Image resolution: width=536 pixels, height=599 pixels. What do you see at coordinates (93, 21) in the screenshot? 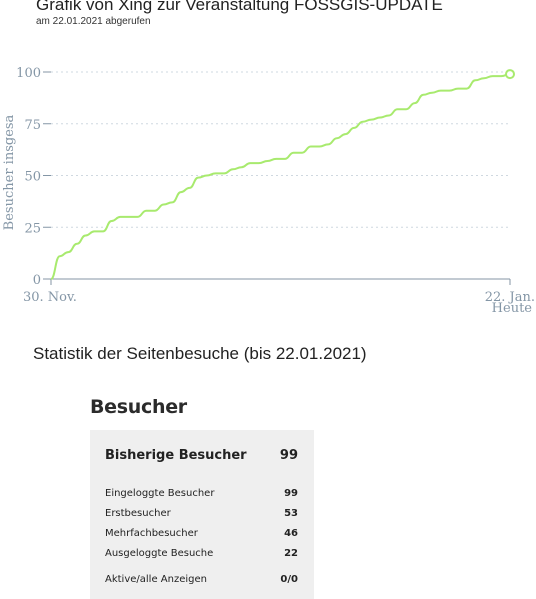
I see `chart-subtitle: am 22.01.2021 abgerufen` at bounding box center [93, 21].